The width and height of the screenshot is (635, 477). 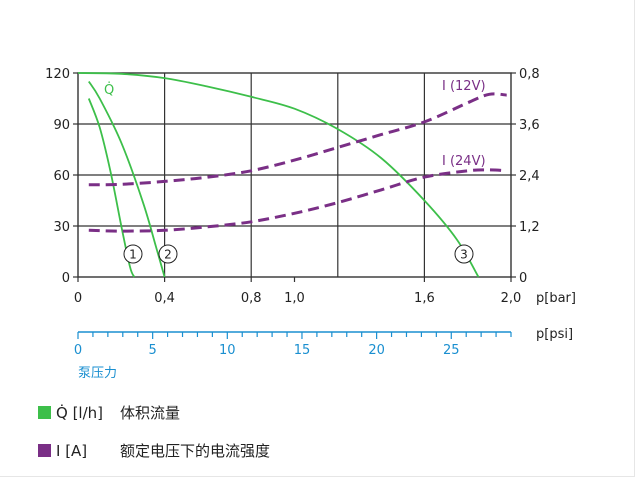 What do you see at coordinates (529, 227) in the screenshot?
I see `y2-tick-label-1: 1,2` at bounding box center [529, 227].